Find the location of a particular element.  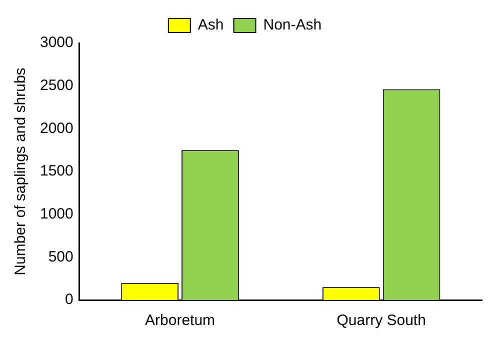

y-tick-label: 500 is located at coordinates (61, 257).